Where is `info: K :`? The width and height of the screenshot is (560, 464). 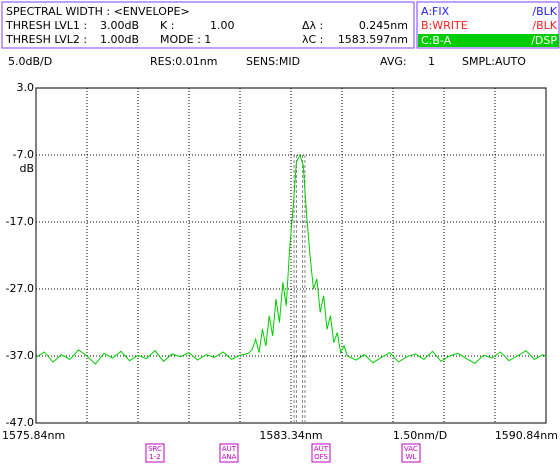
info: K : is located at coordinates (167, 25).